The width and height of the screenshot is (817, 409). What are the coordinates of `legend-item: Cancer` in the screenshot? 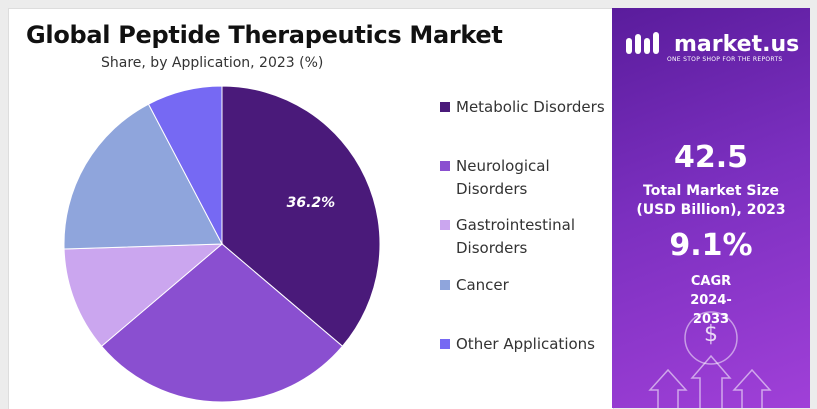 It's located at (523, 285).